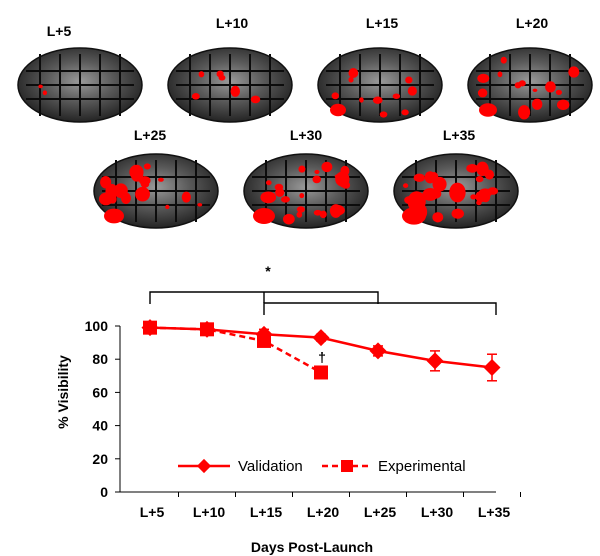  What do you see at coordinates (437, 512) in the screenshot?
I see `x-tick-label: L+30` at bounding box center [437, 512].